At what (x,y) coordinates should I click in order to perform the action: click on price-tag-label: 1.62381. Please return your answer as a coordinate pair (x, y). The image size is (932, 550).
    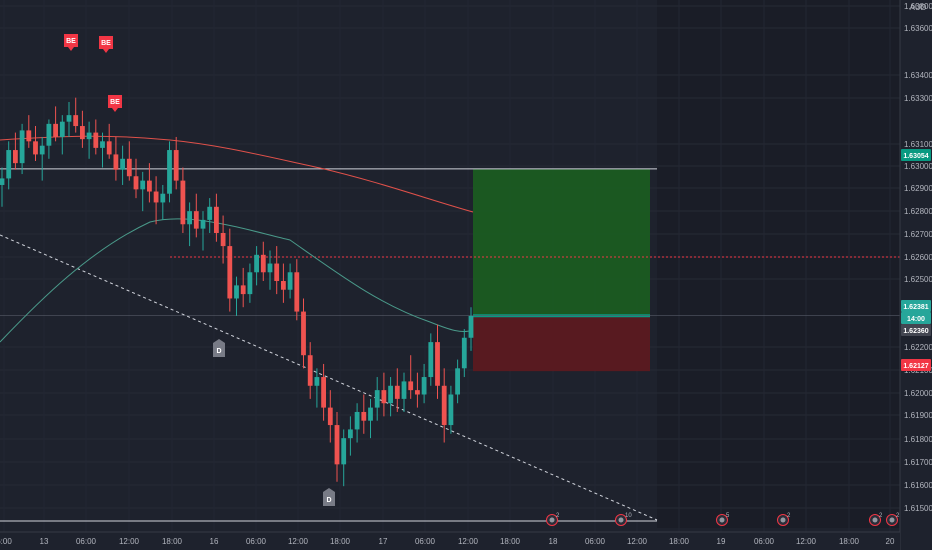
    Looking at the image, I should click on (915, 307).